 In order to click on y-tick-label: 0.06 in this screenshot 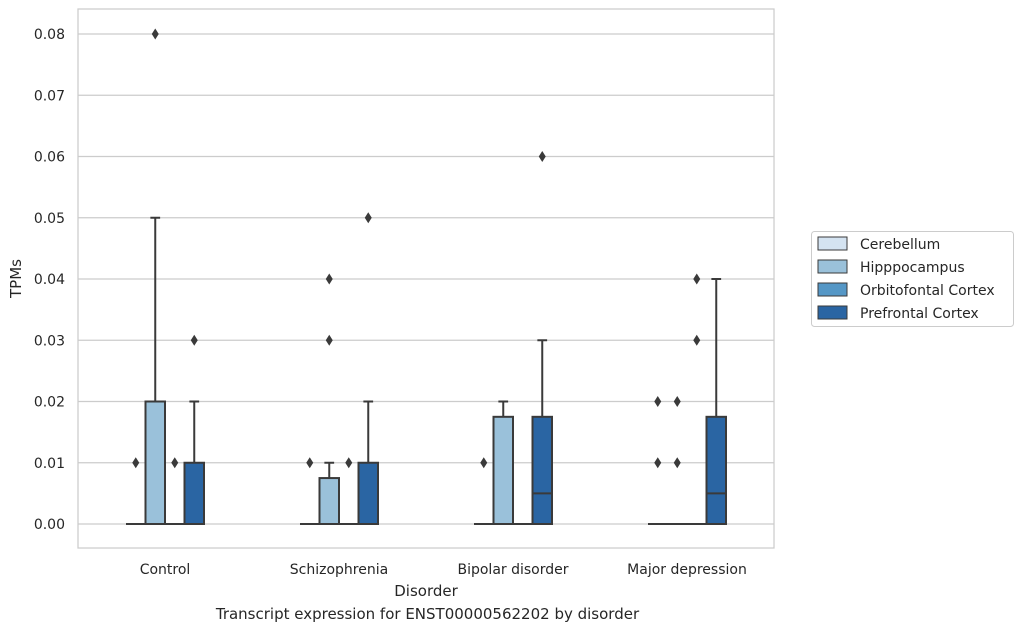, I will do `click(49, 158)`.